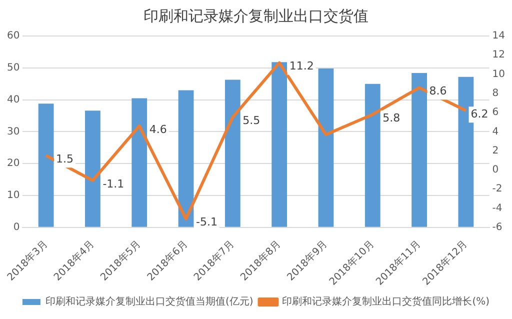 The height and width of the screenshot is (319, 512). What do you see at coordinates (207, 222) in the screenshot?
I see `data-label: -5.1` at bounding box center [207, 222].